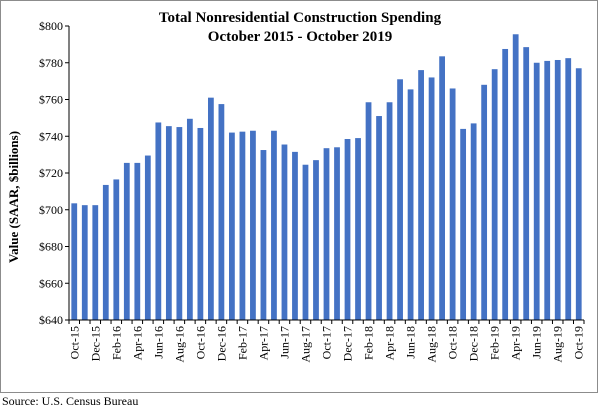 The image size is (600, 411). Describe the element at coordinates (411, 342) in the screenshot. I see `x-tick-label: Jun-18` at that location.